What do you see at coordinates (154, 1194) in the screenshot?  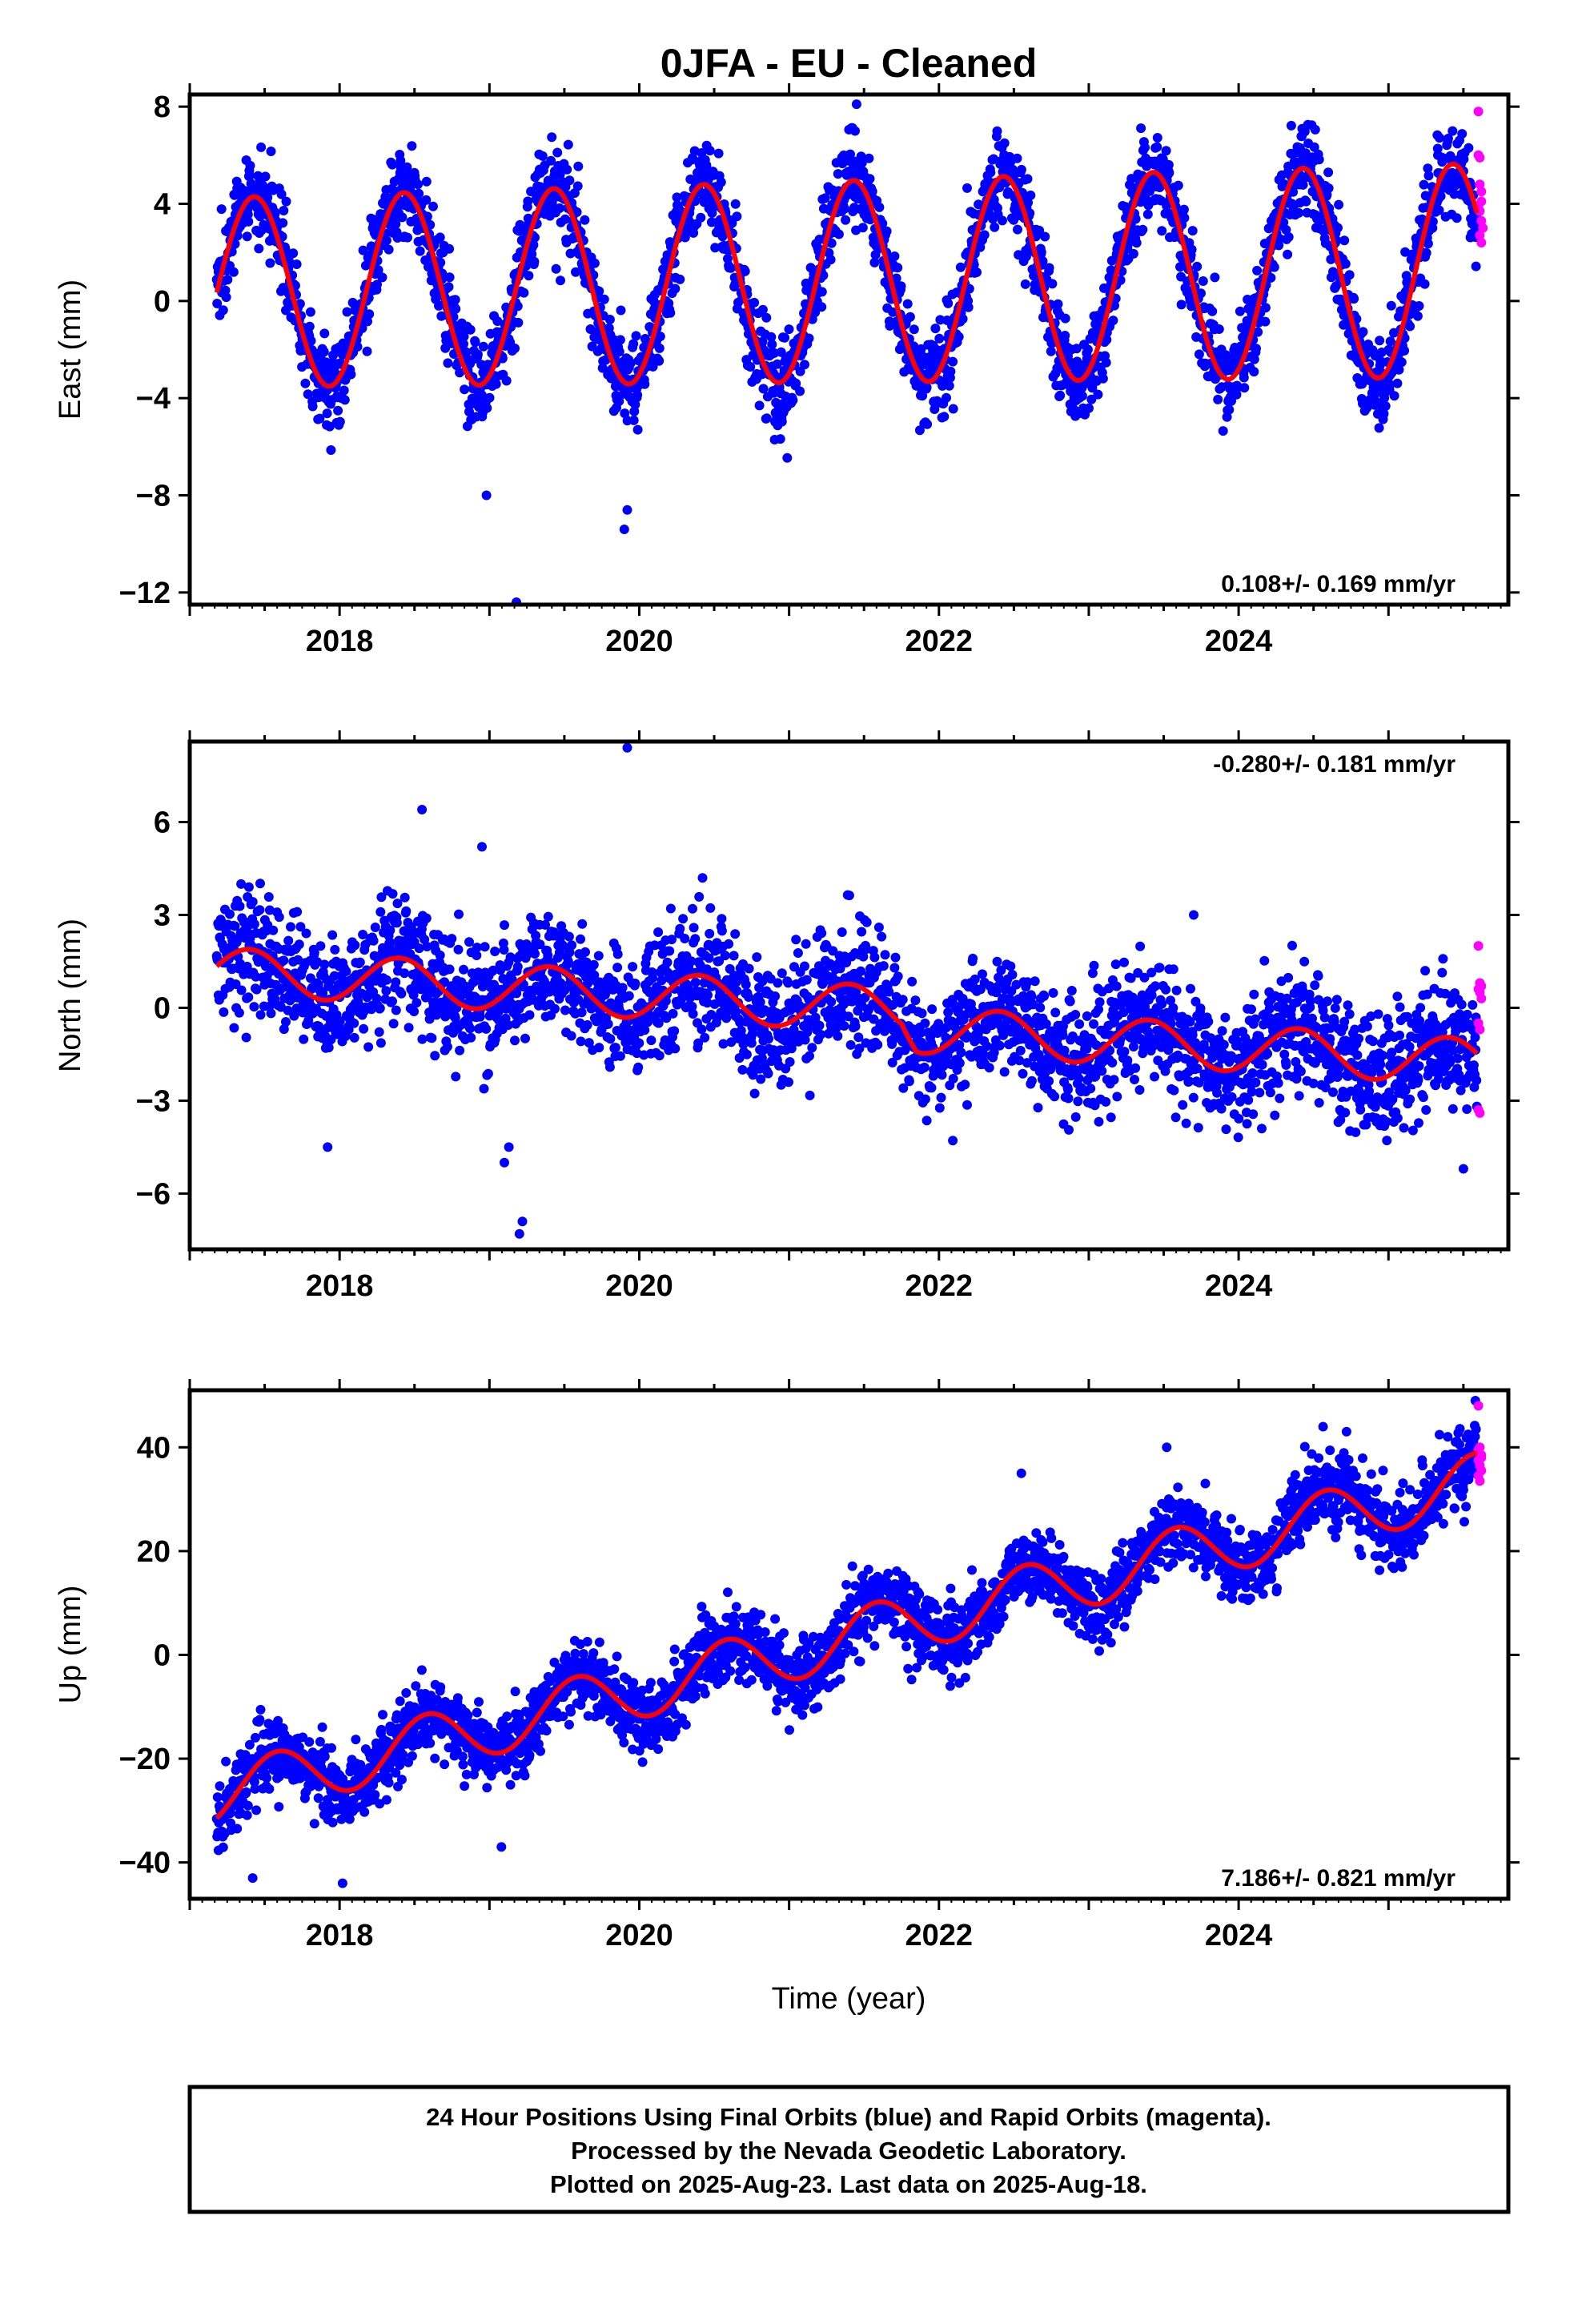 I see `north-y-tick-label-4: −6` at bounding box center [154, 1194].